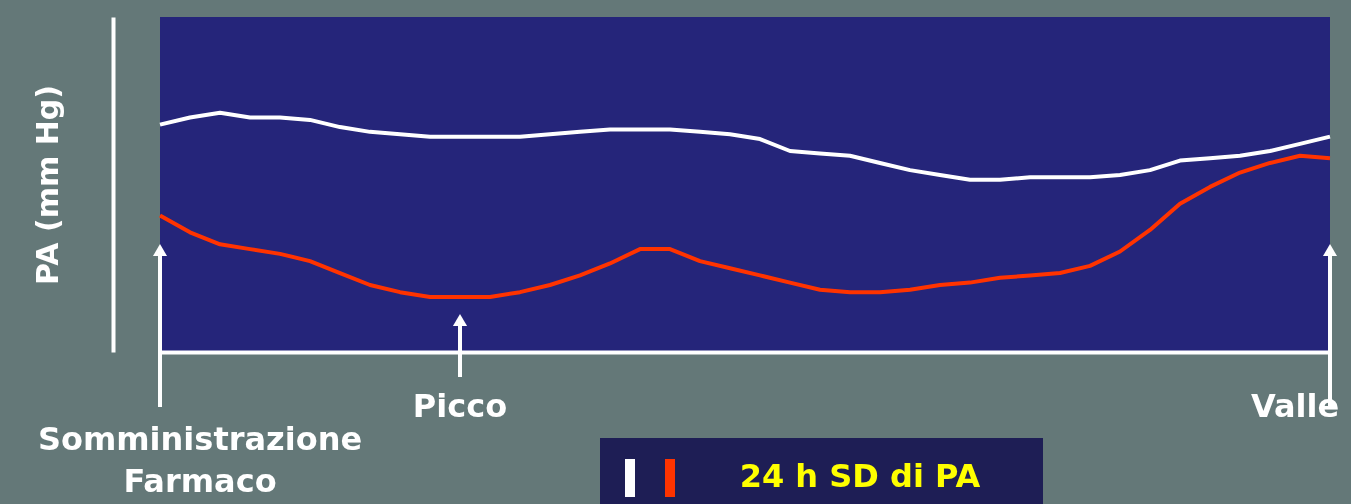 The width and height of the screenshot is (1351, 504). Describe the element at coordinates (860, 476) in the screenshot. I see `text: 24 h SD di PA` at that location.